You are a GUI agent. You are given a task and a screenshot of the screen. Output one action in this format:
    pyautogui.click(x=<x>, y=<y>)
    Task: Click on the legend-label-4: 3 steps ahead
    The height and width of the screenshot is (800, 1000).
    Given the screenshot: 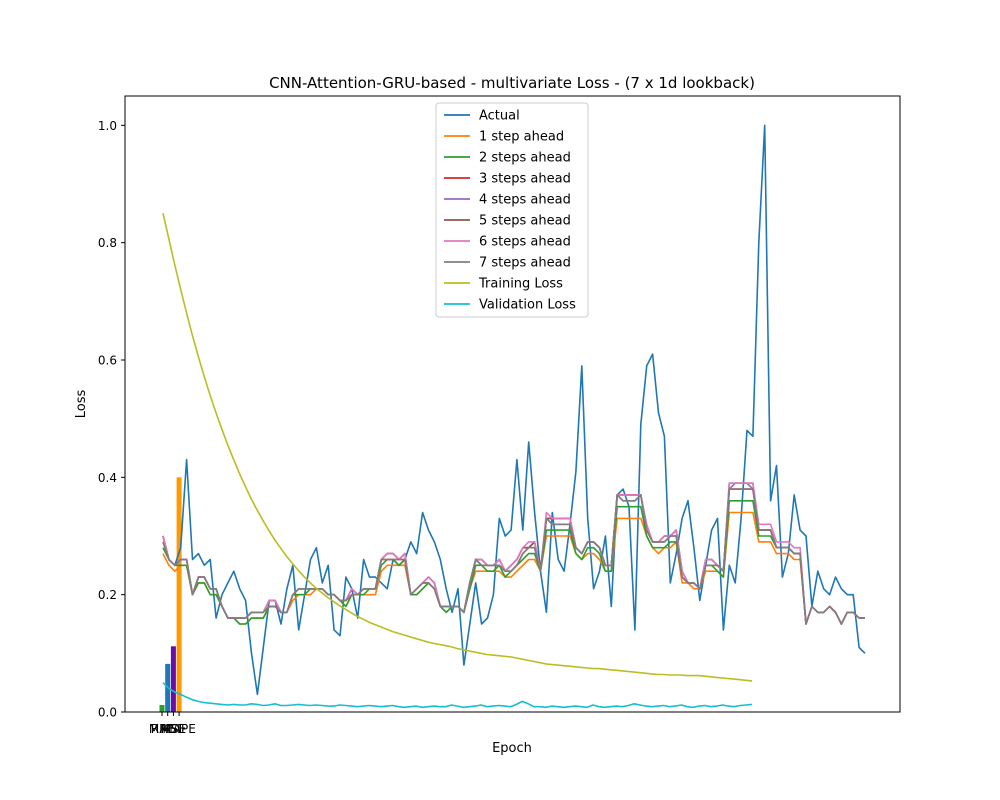 What is the action you would take?
    pyautogui.click(x=525, y=179)
    